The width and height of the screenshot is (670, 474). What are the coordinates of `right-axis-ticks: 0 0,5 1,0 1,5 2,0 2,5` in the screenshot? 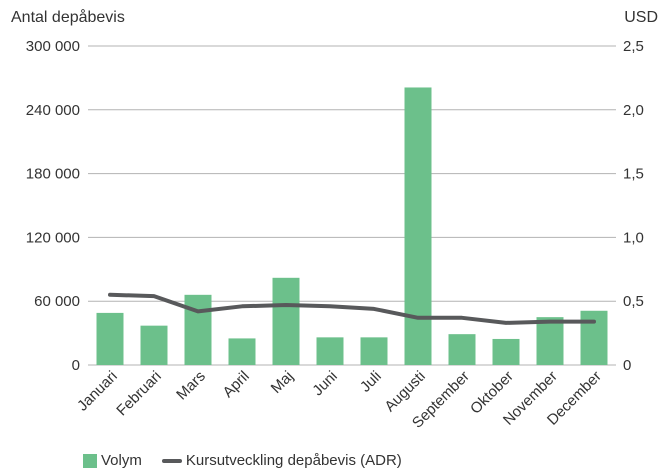 It's located at (633, 206).